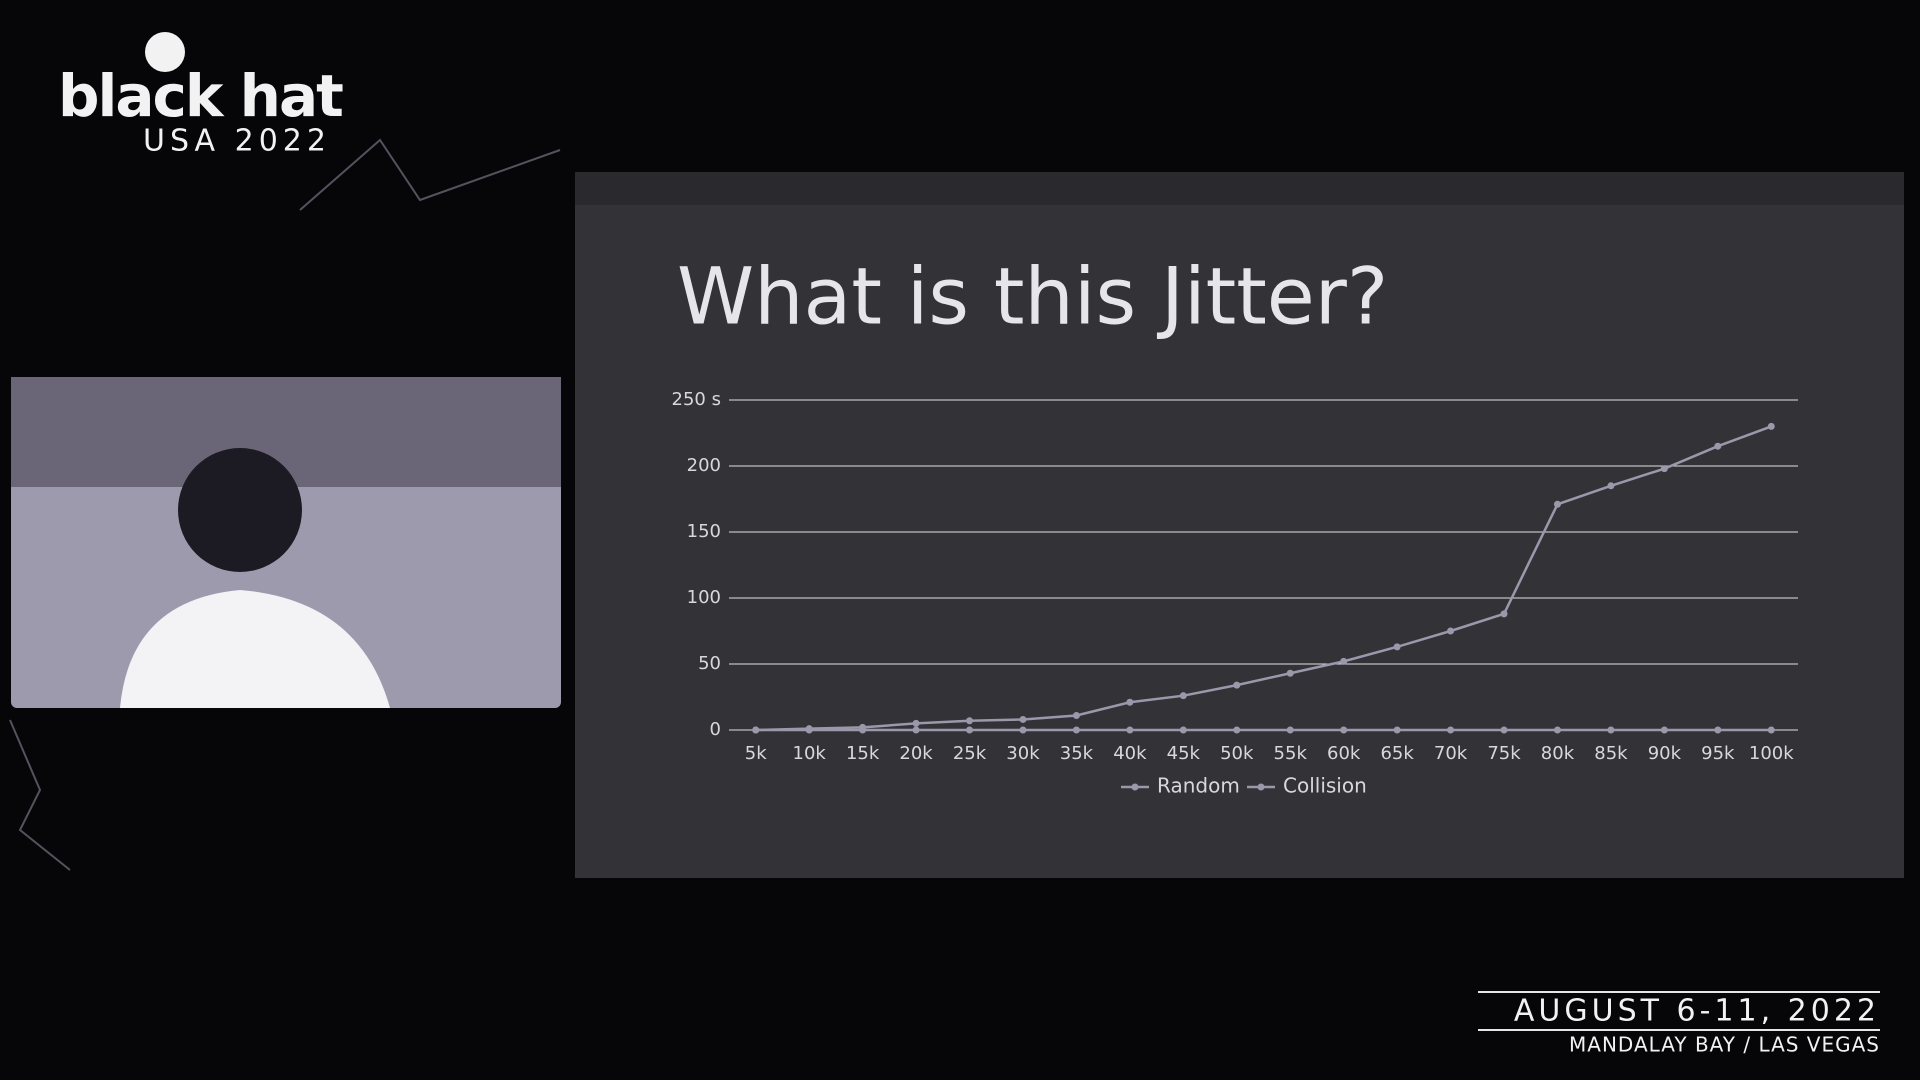 The height and width of the screenshot is (1080, 1920). I want to click on x-tick-label: 100k, so click(1771, 753).